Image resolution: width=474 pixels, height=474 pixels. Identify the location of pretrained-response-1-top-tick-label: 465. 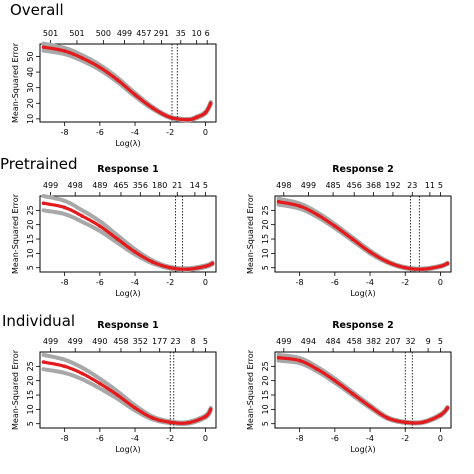
(120, 185).